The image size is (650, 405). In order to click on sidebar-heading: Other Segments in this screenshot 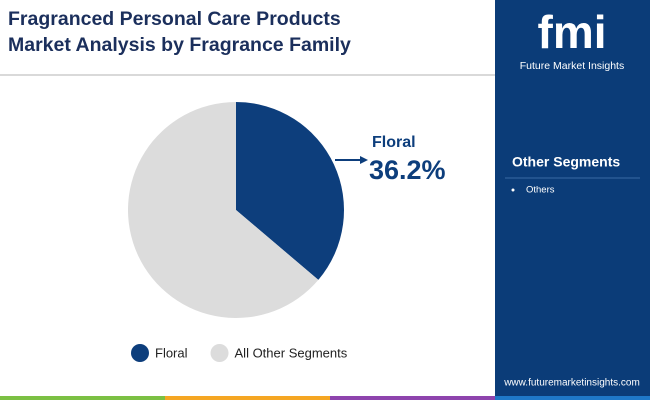, I will do `click(566, 162)`.